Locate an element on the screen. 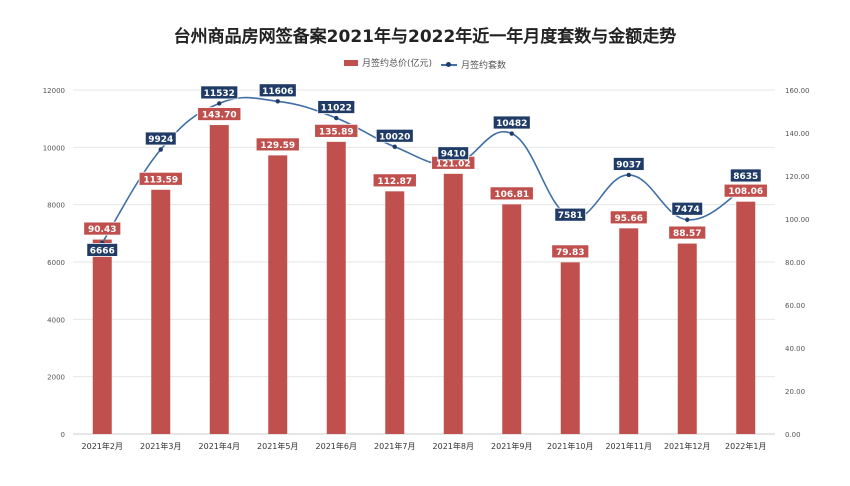 The image size is (850, 486). legend-bar-swatch is located at coordinates (351, 62).